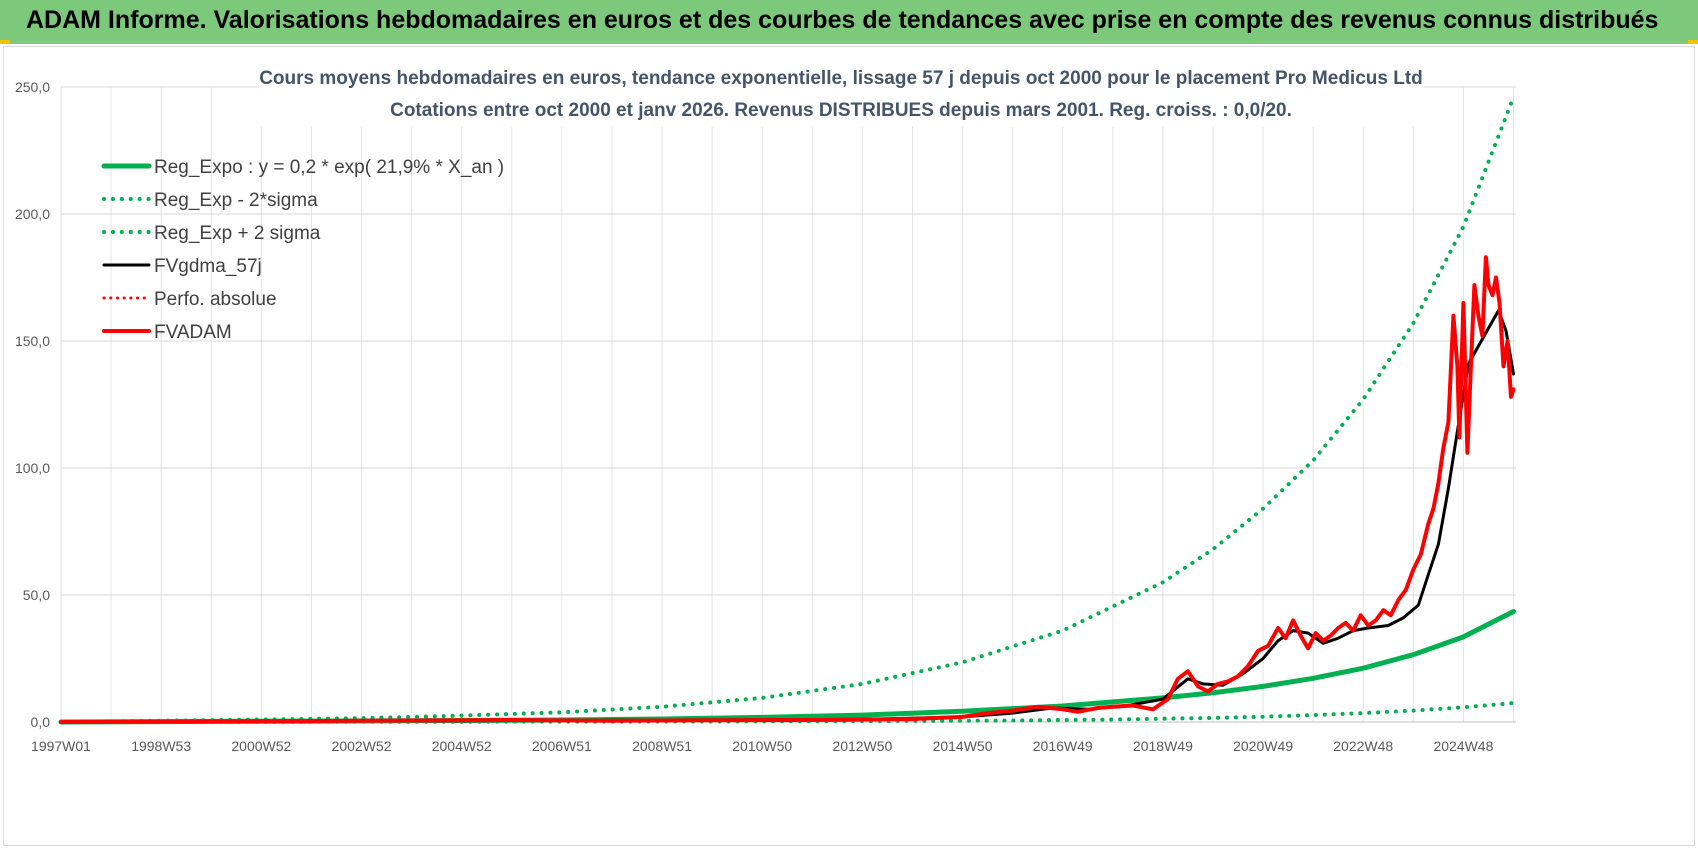 Image resolution: width=1698 pixels, height=850 pixels. I want to click on y-tick-label: 200,0, so click(32, 214).